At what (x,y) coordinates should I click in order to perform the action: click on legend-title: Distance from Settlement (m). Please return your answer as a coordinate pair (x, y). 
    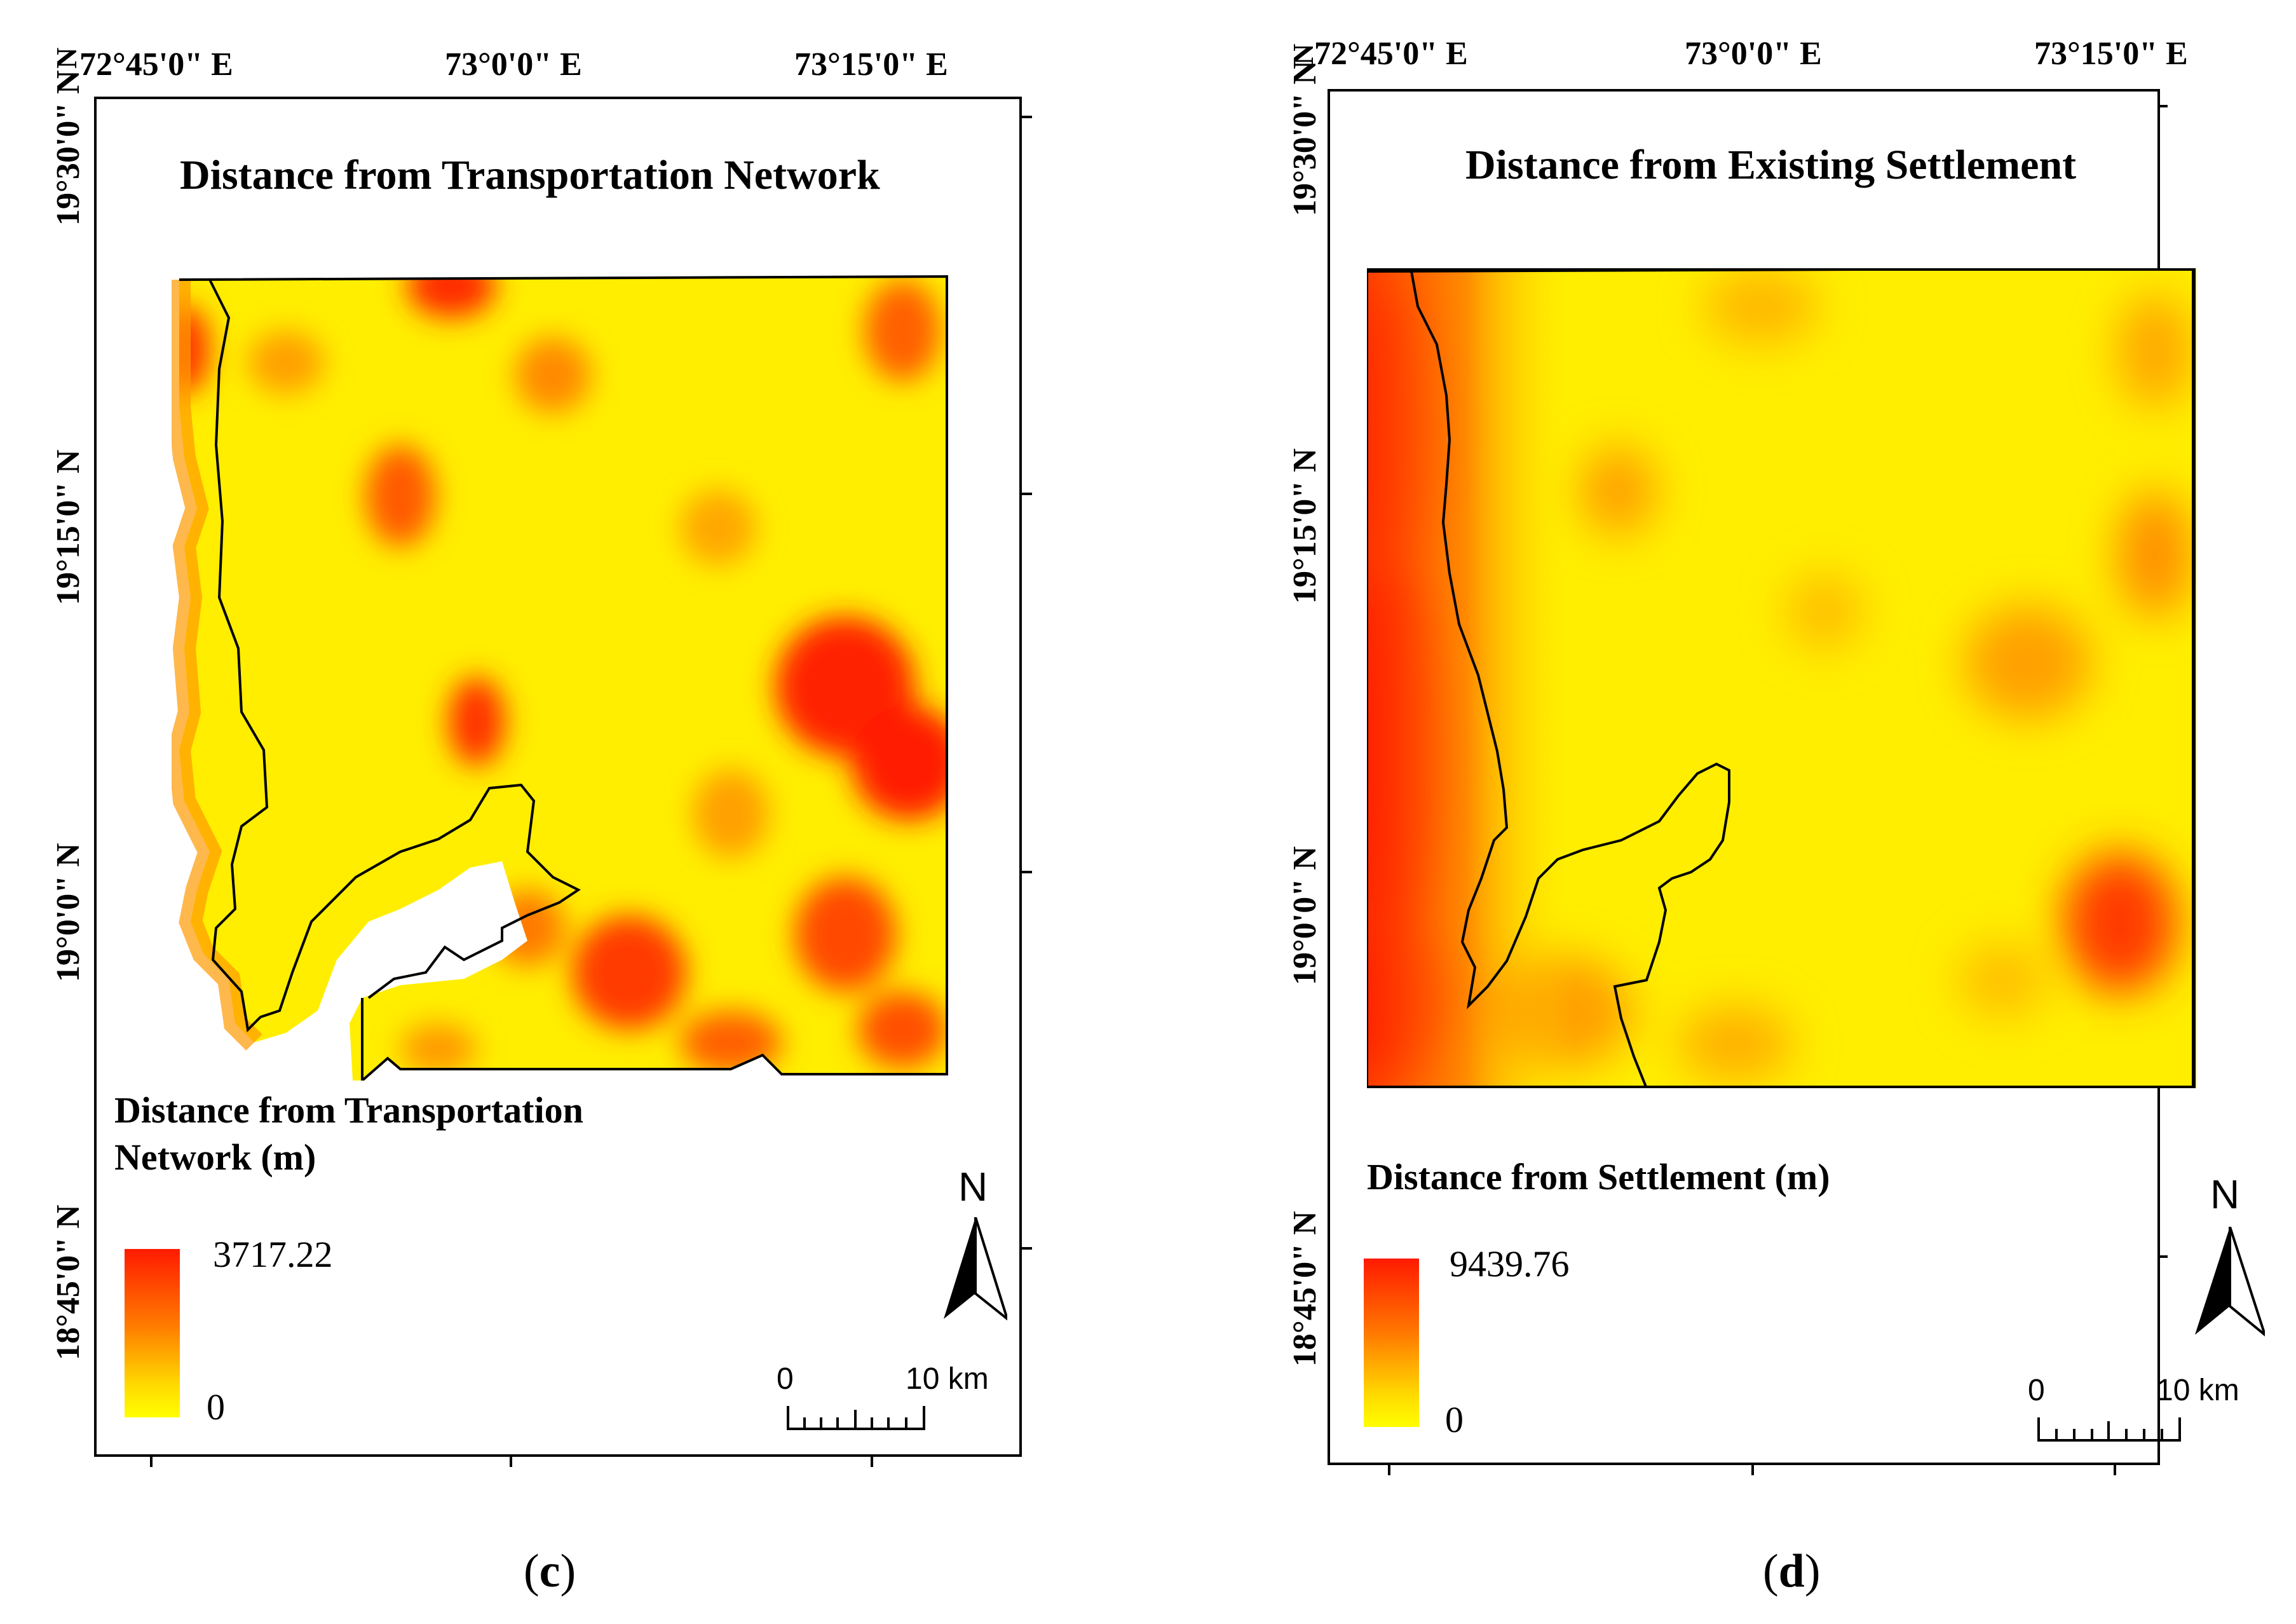
    Looking at the image, I should click on (1598, 1177).